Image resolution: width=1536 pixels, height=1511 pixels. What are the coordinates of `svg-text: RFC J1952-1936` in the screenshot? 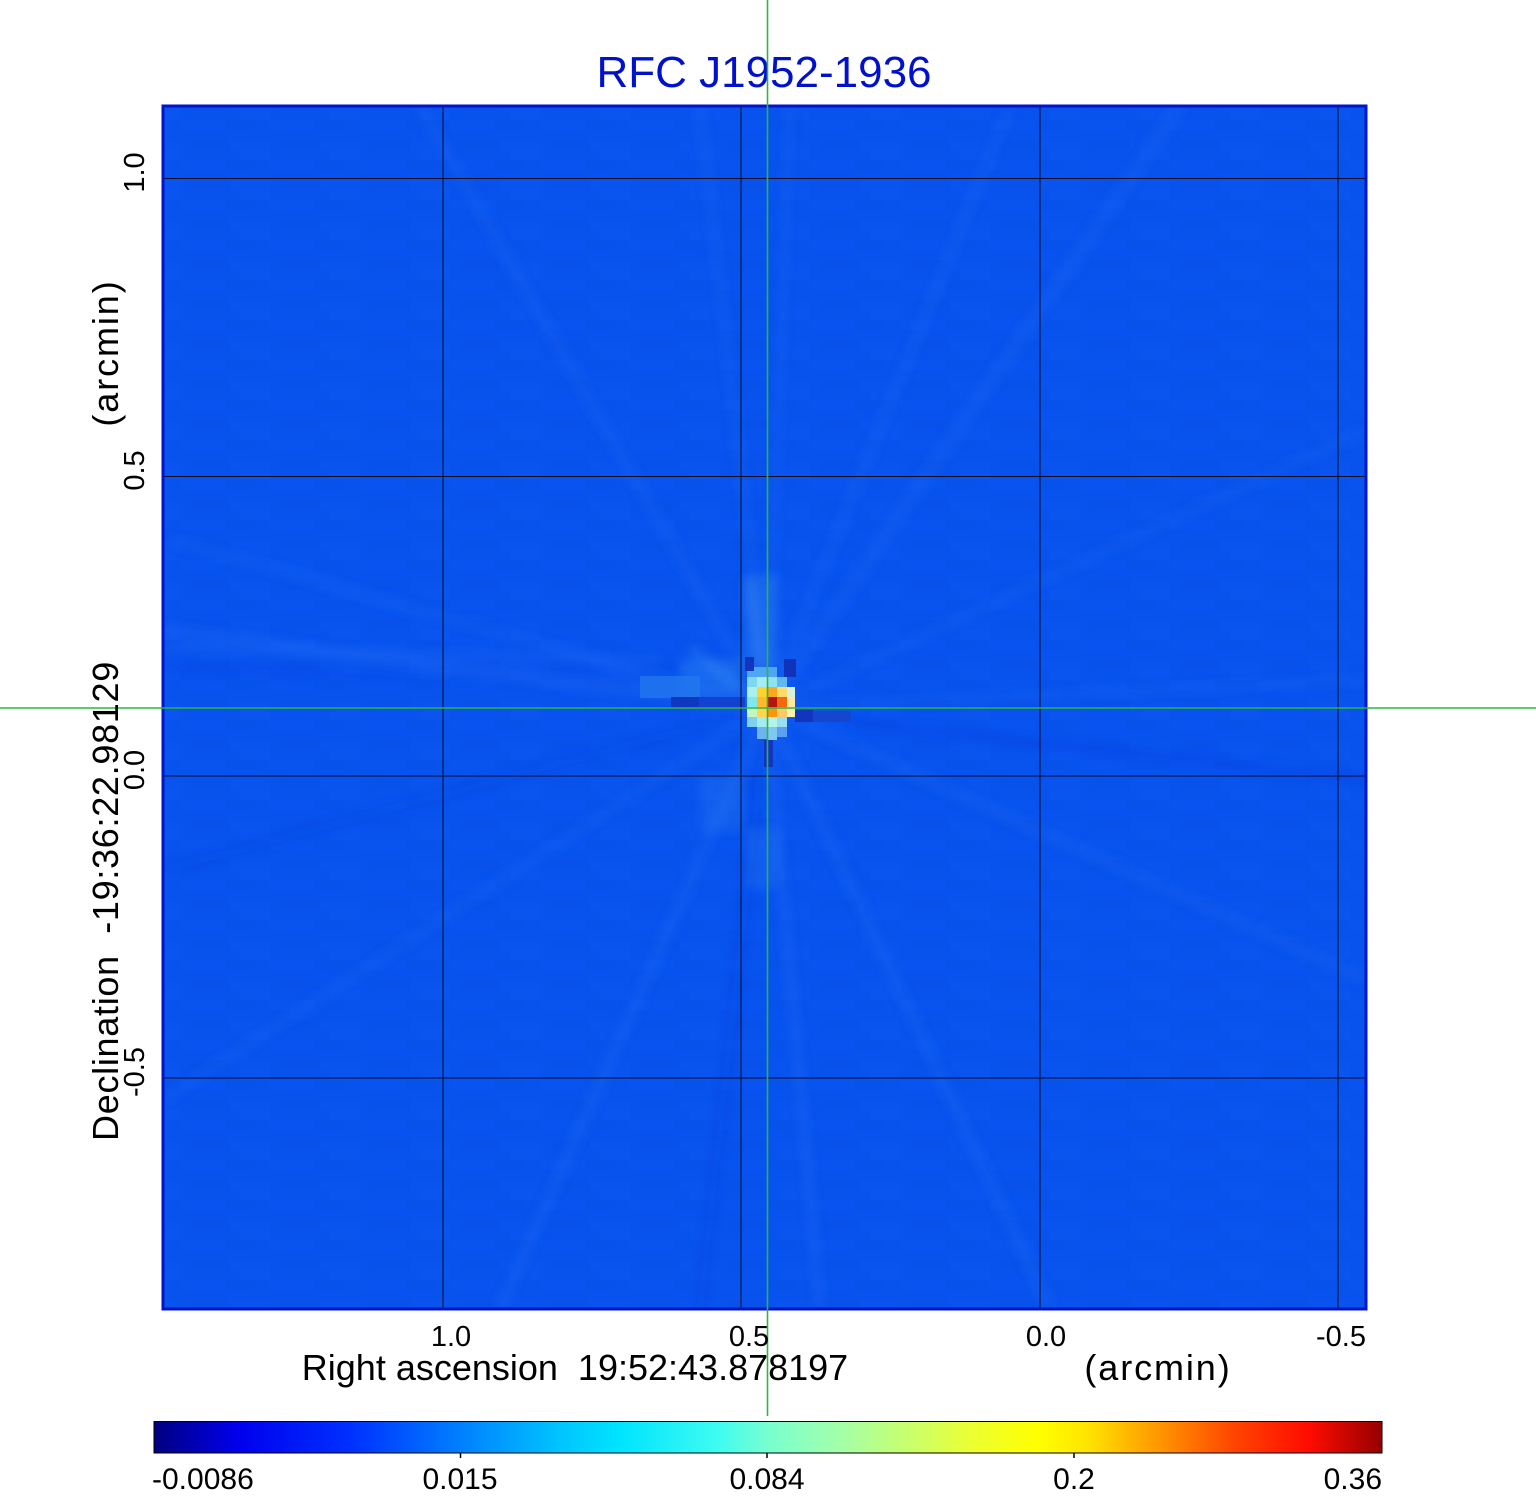 It's located at (763, 72).